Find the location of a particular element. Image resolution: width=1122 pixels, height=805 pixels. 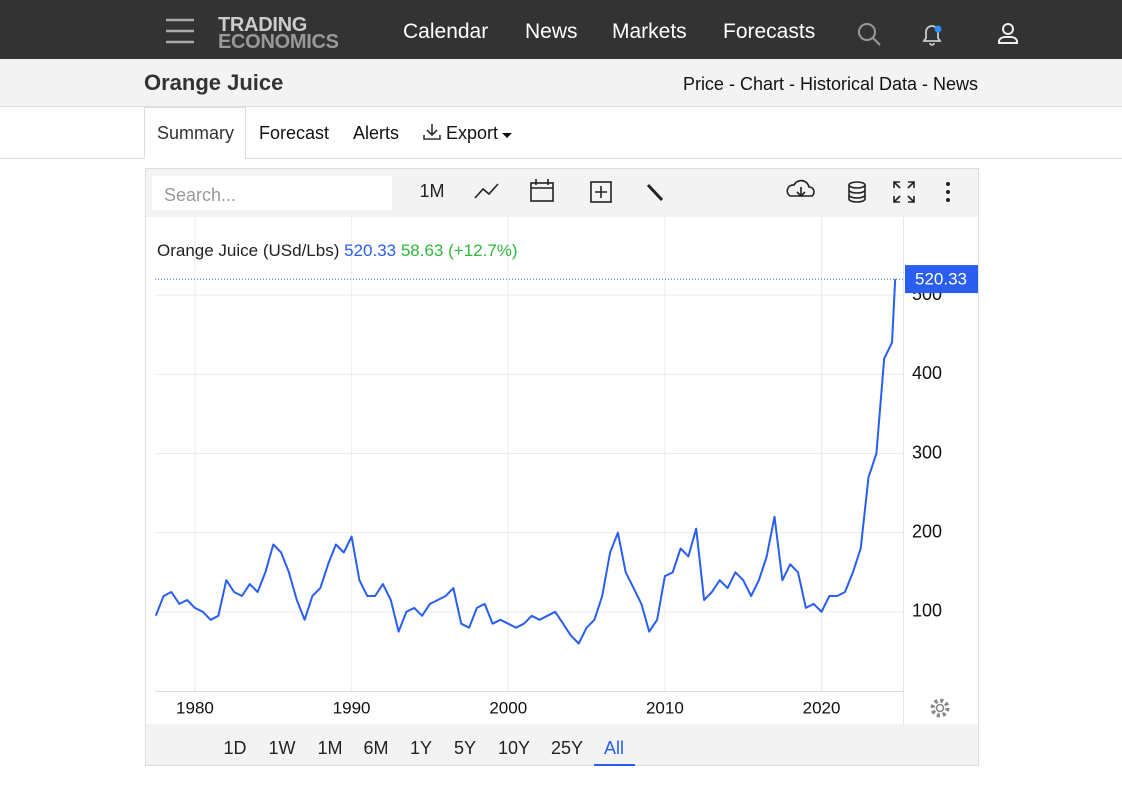

last-price-box is located at coordinates (941, 279).